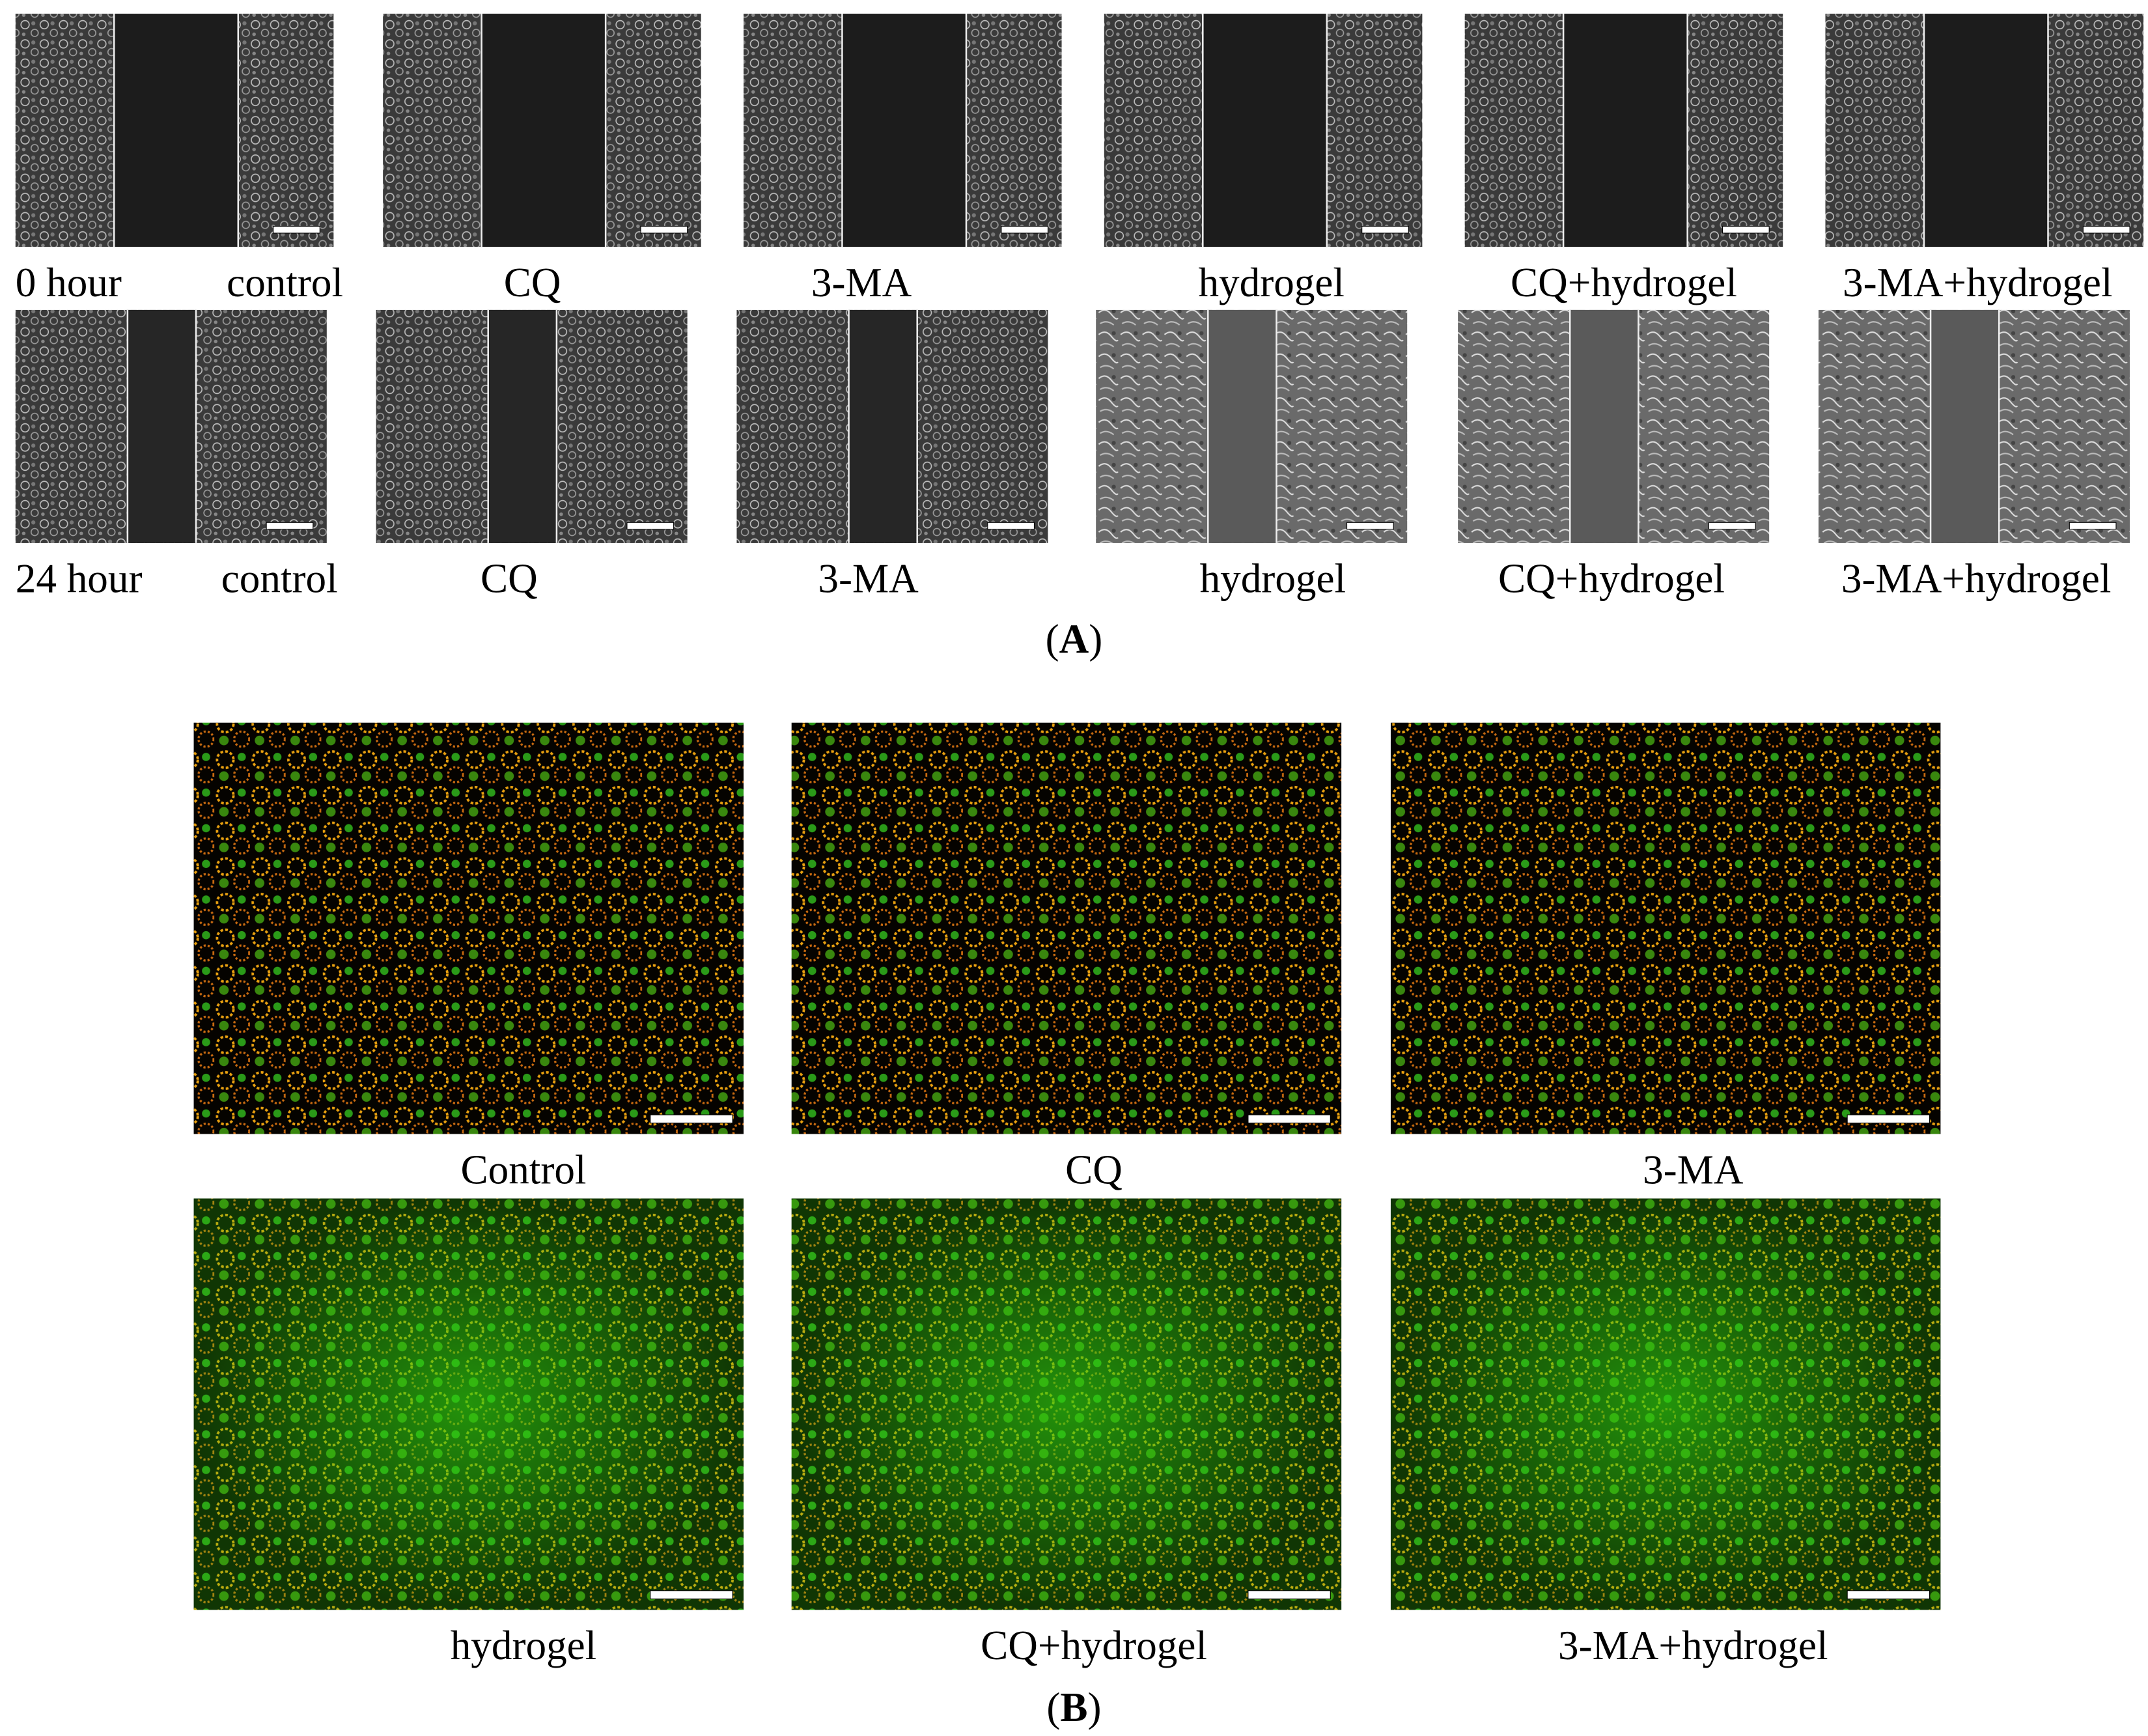 This screenshot has height=1736, width=2148. I want to click on time-label: 24 hour, so click(79, 579).